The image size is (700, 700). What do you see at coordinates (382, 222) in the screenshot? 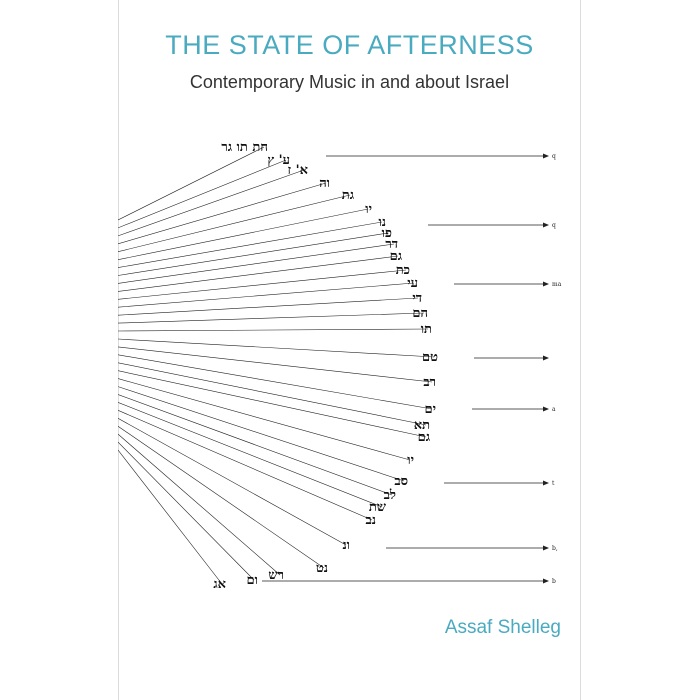
I see `hebrew-label: נו` at bounding box center [382, 222].